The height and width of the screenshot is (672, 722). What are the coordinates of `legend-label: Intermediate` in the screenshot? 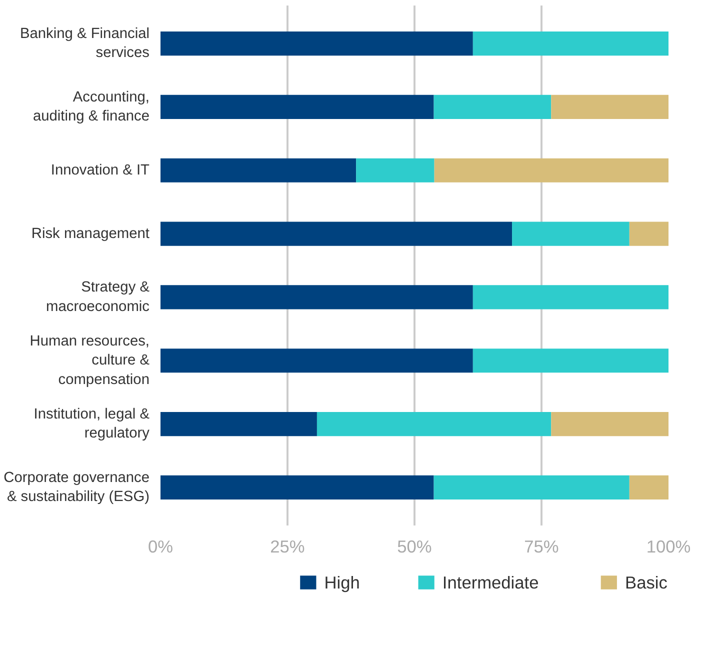 It's located at (490, 582).